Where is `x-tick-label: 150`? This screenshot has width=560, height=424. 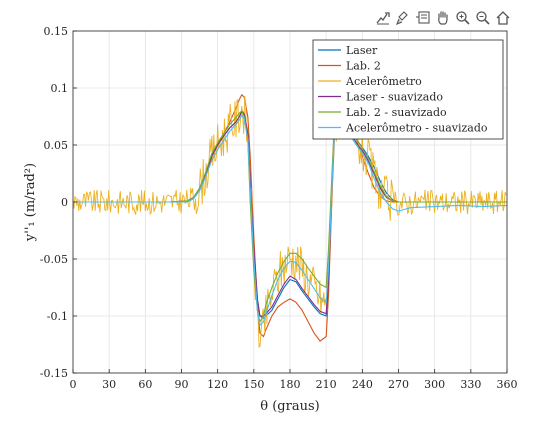
x-tick-label: 150 is located at coordinates (253, 384).